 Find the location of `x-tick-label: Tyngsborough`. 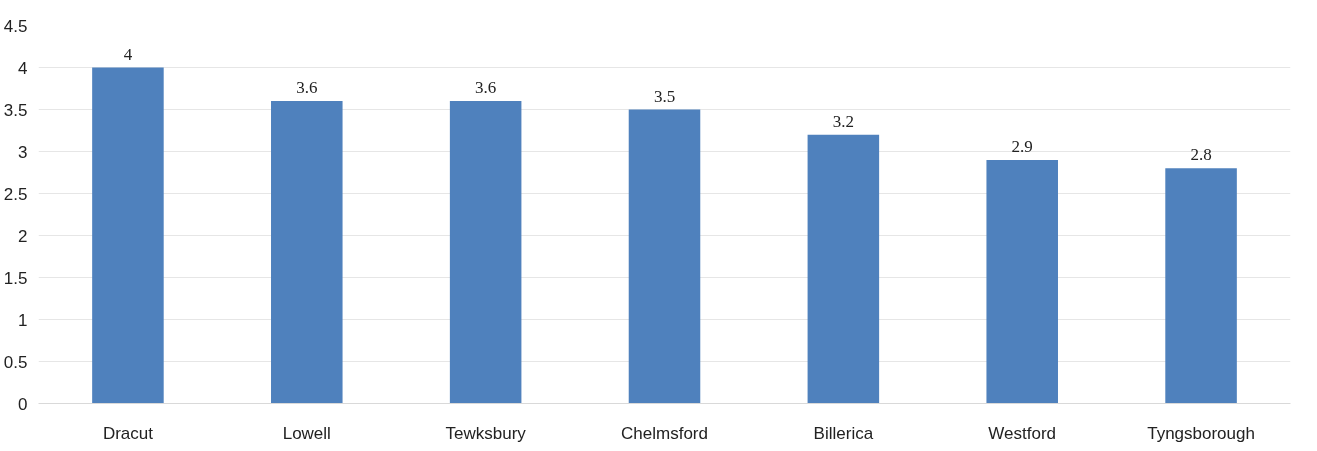

x-tick-label: Tyngsborough is located at coordinates (1201, 433).